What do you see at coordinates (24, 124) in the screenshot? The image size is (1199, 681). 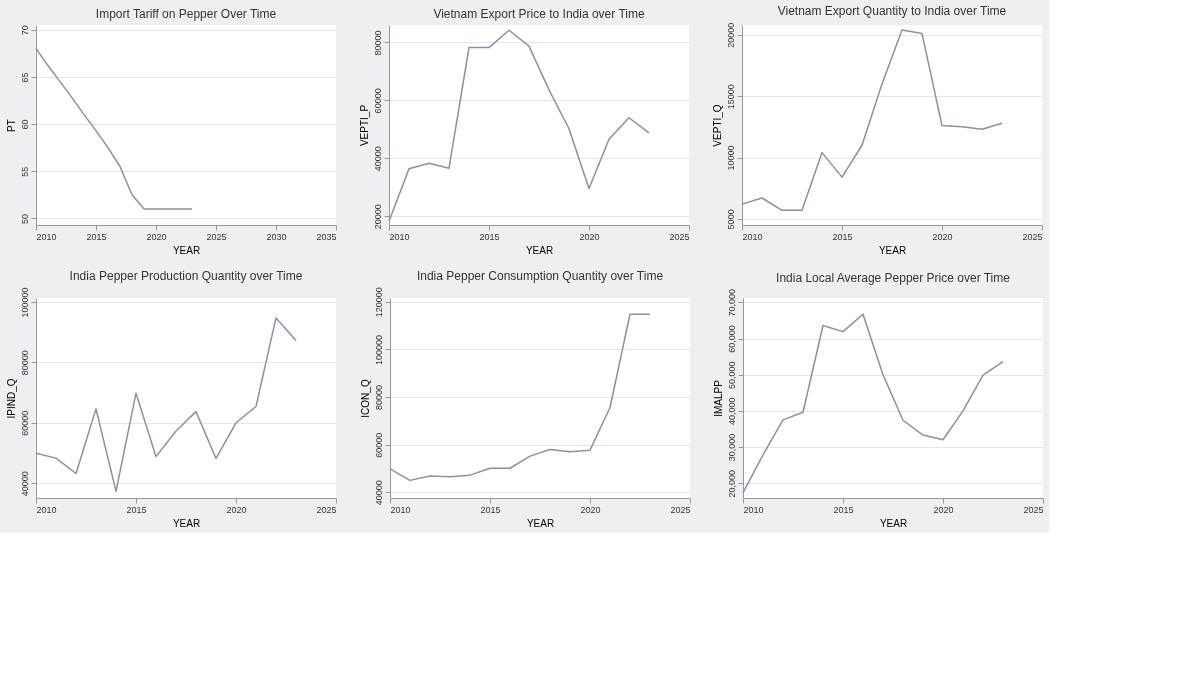 I see `y-tick-label: 60` at bounding box center [24, 124].